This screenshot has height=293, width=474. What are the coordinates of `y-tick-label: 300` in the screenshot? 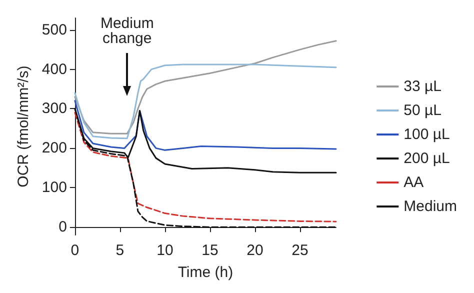 It's located at (54, 109).